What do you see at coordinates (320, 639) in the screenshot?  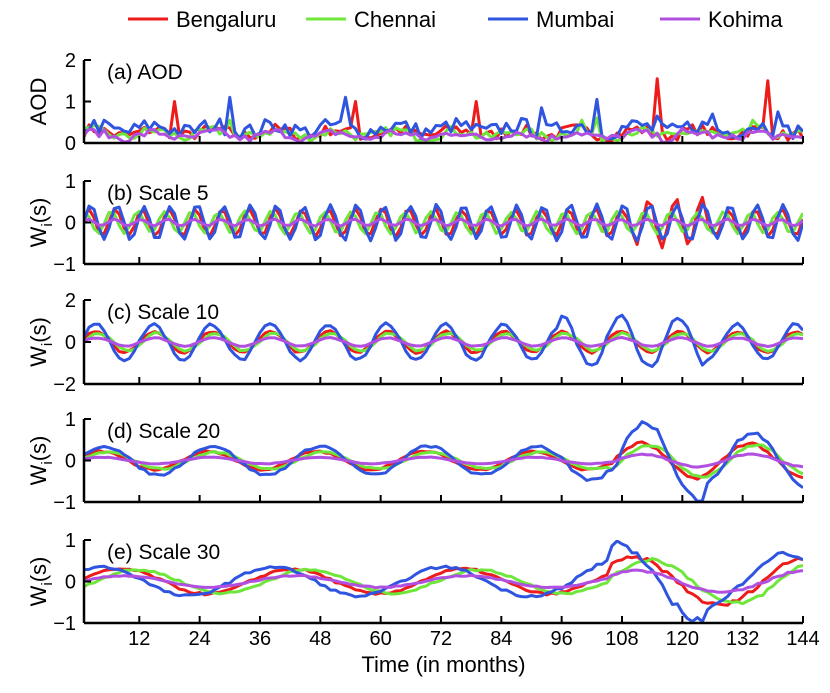 I see `x-tick-label: 48` at bounding box center [320, 639].